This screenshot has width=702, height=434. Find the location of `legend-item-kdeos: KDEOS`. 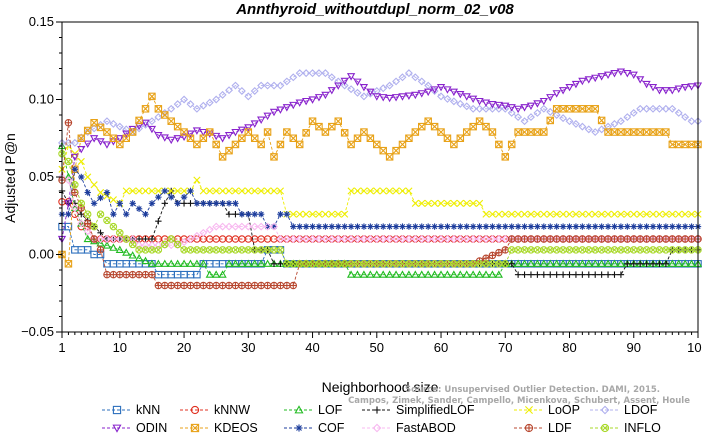

legend-item-kdeos: KDEOS is located at coordinates (219, 427).